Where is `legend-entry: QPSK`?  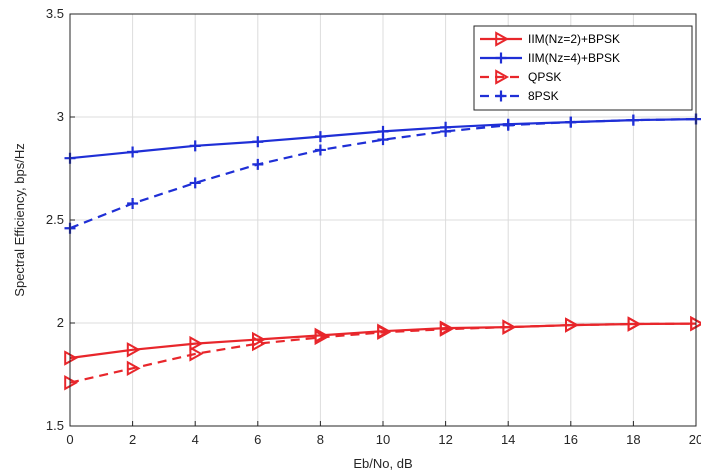
legend-entry: QPSK is located at coordinates (520, 77).